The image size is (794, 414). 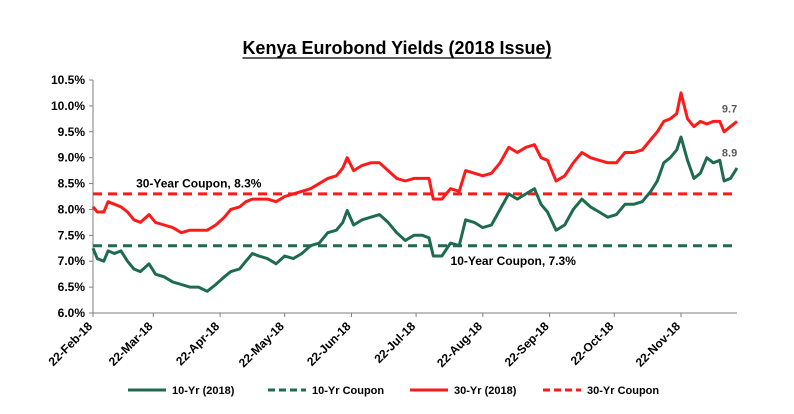 What do you see at coordinates (72, 287) in the screenshot?
I see `y-tick-label: 6.5%` at bounding box center [72, 287].